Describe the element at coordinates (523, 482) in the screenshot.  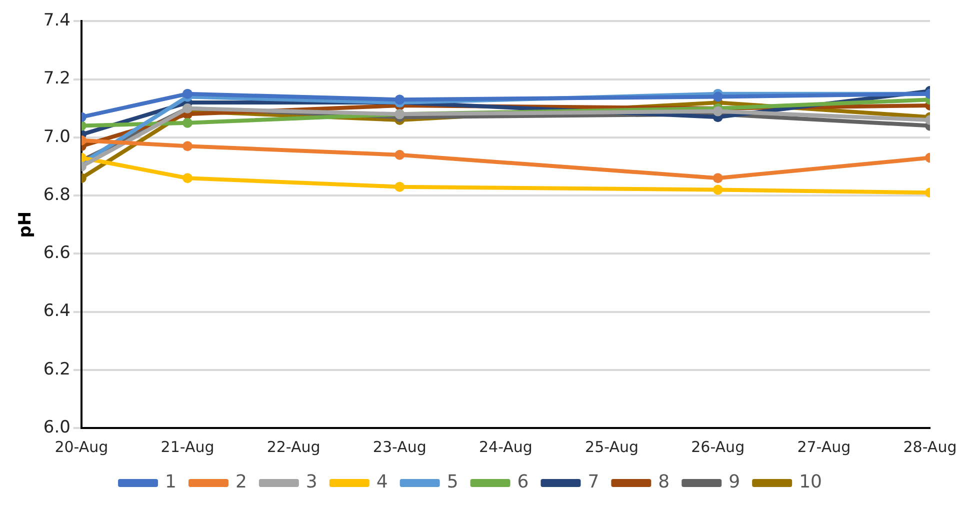
I see `legend-label: 6` at that location.